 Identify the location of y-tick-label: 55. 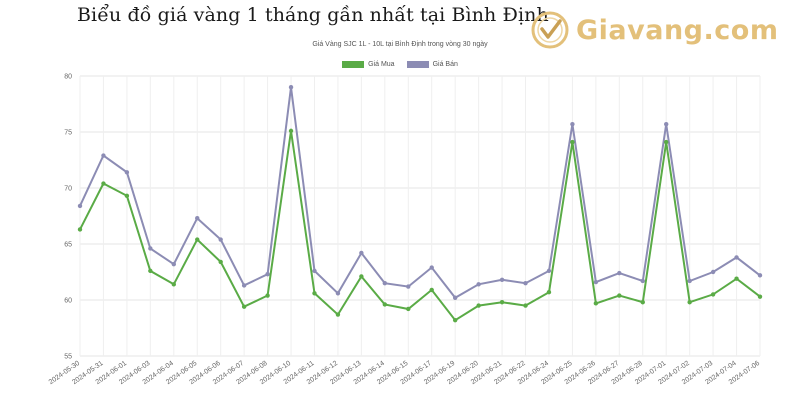
(68, 357).